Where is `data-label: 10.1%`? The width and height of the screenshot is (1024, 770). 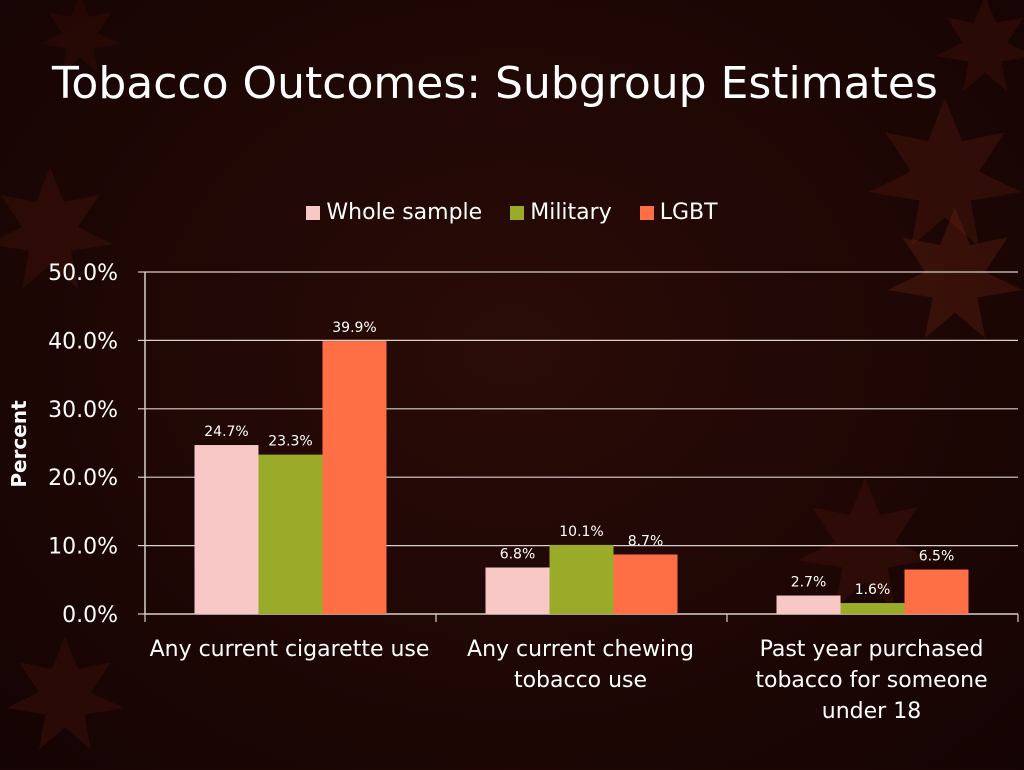
data-label: 10.1% is located at coordinates (581, 532).